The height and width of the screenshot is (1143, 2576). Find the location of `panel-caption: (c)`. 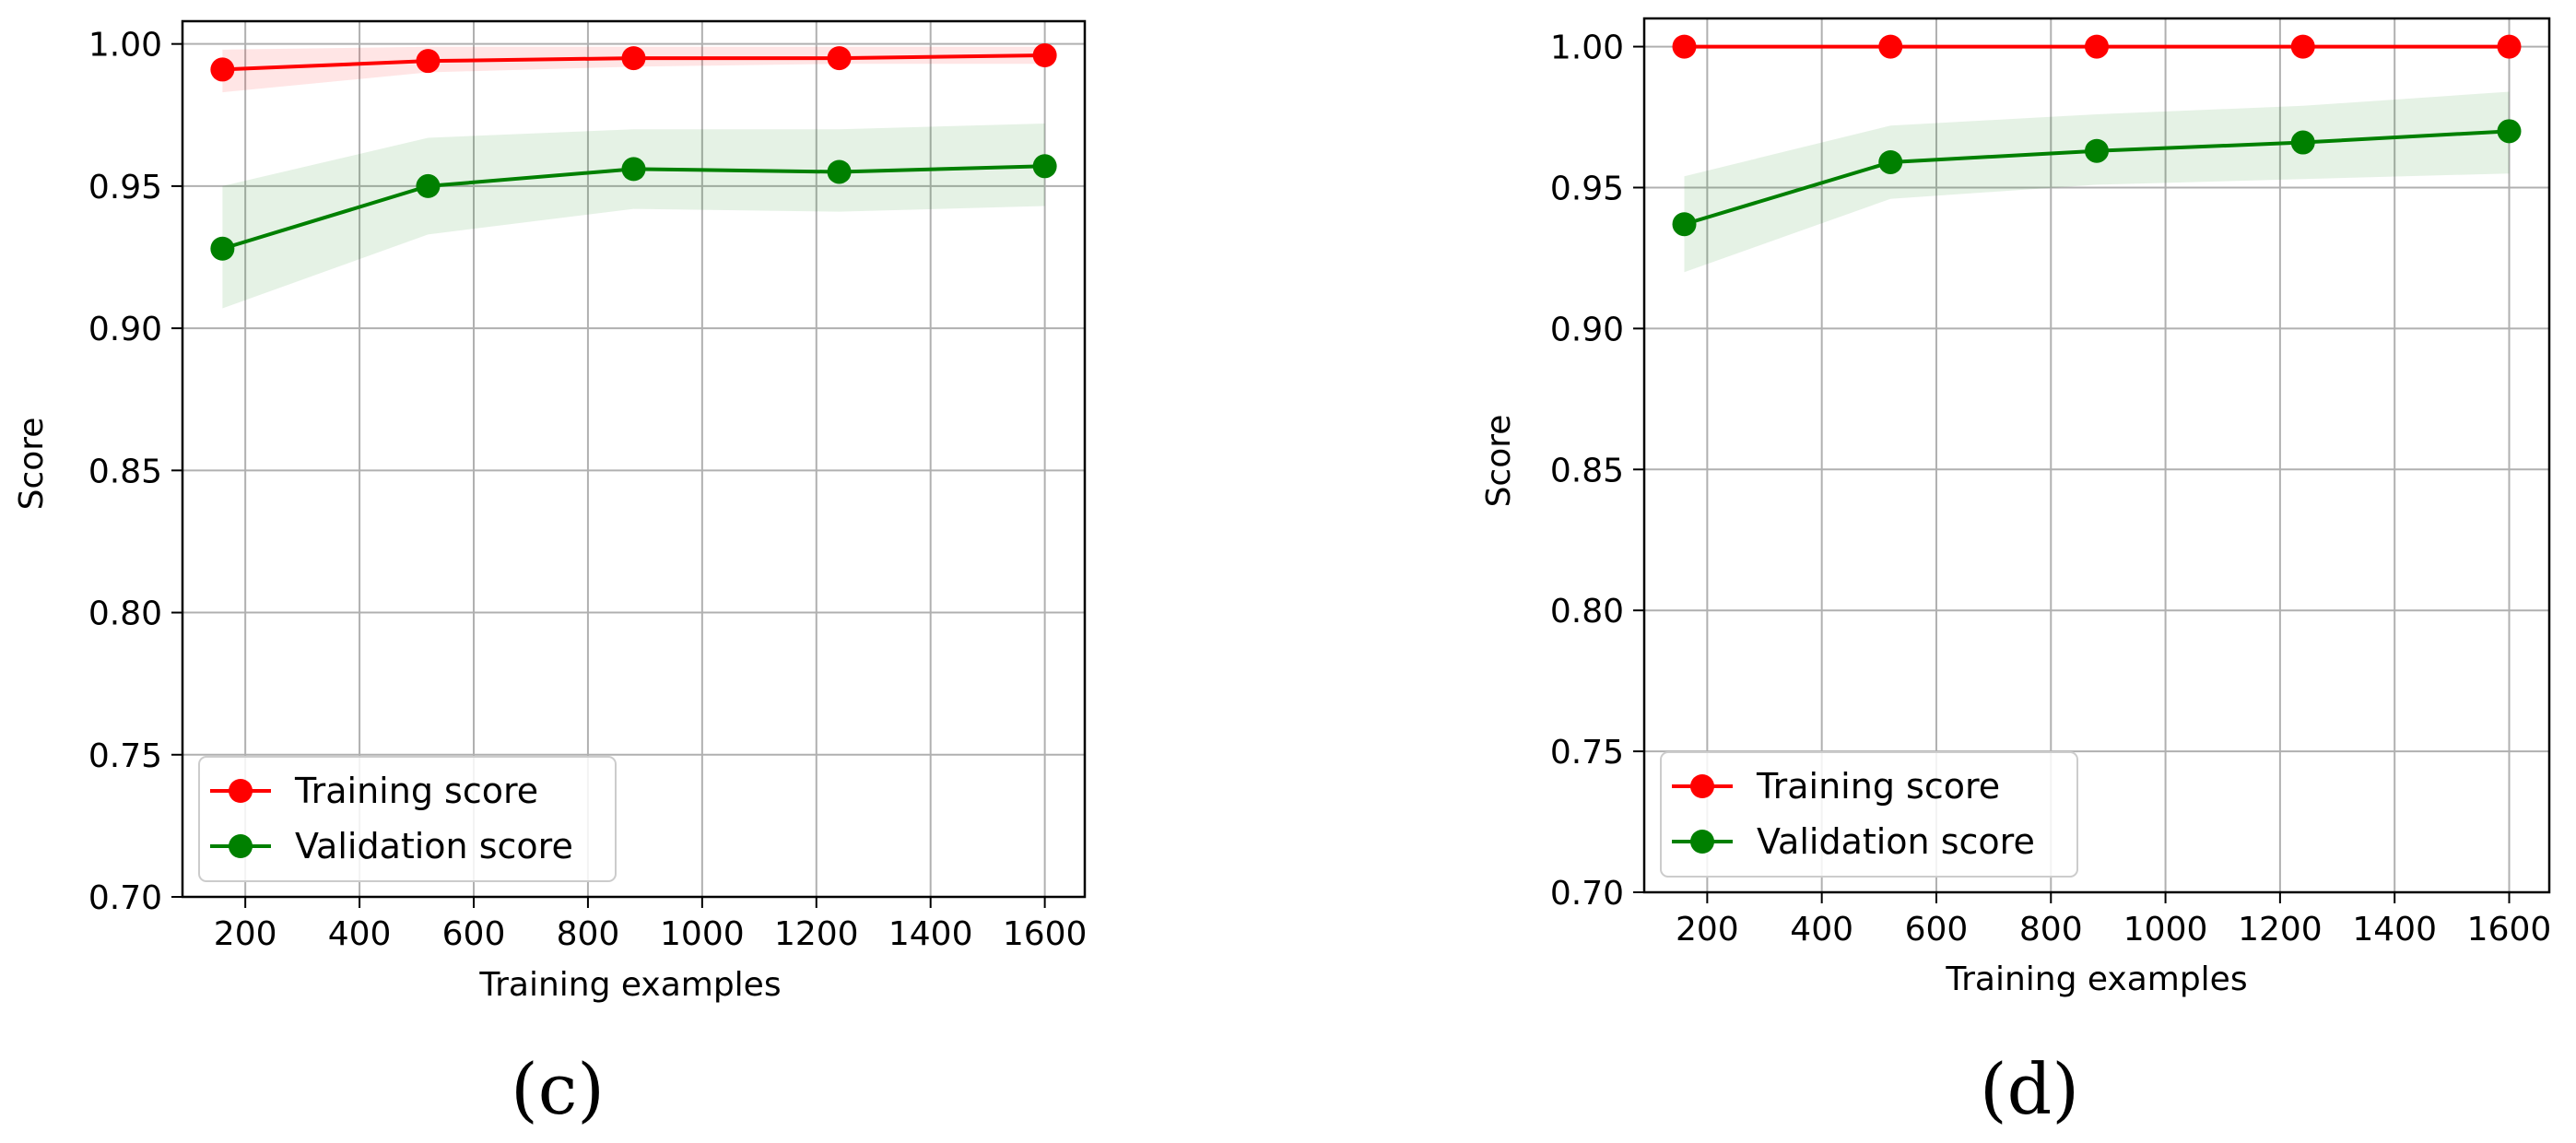

panel-caption: (c) is located at coordinates (558, 1089).